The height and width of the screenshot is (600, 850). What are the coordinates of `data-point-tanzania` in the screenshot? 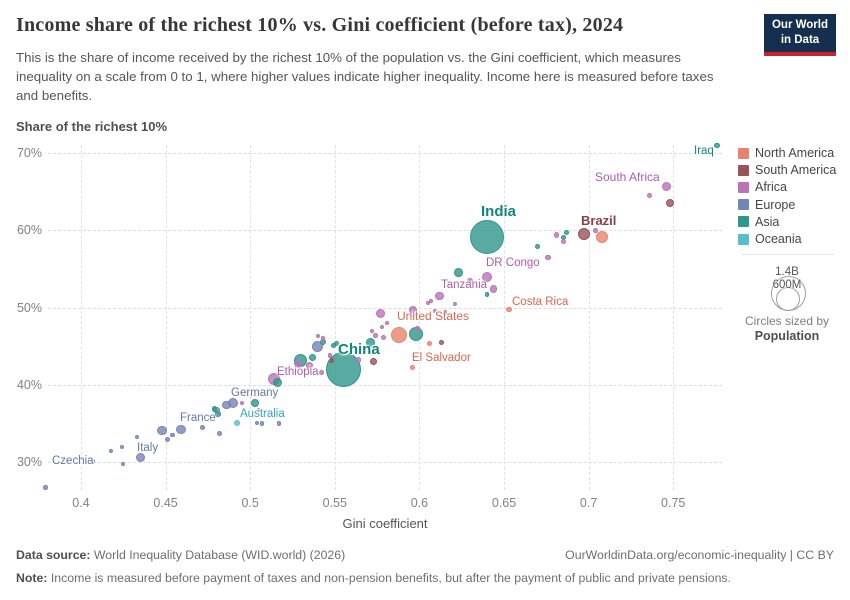 It's located at (440, 296).